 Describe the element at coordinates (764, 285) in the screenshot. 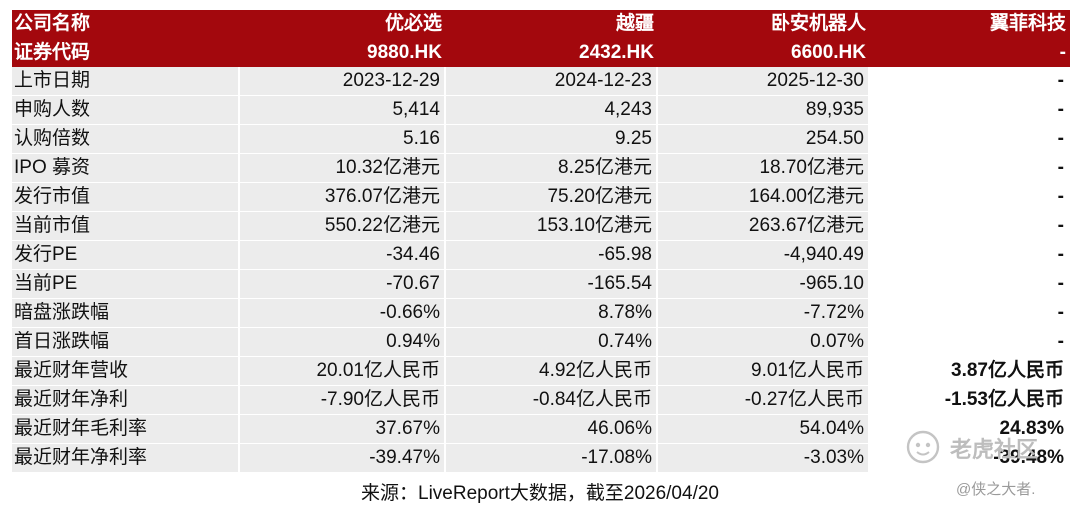

I see `value-cell: -965.10` at that location.